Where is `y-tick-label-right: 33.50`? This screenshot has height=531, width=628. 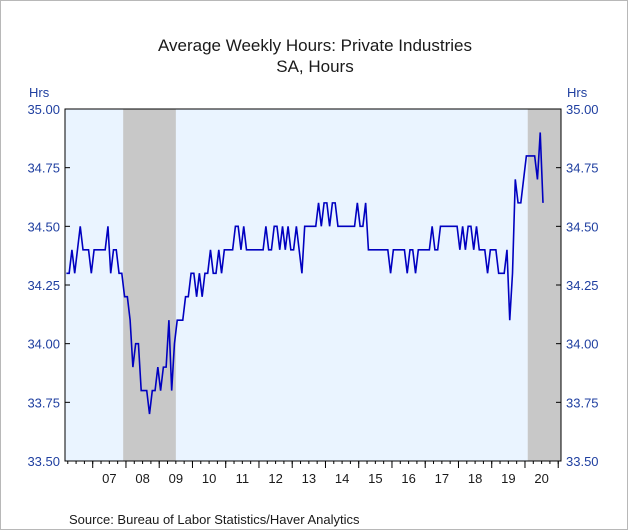 y-tick-label-right: 33.50 is located at coordinates (582, 461).